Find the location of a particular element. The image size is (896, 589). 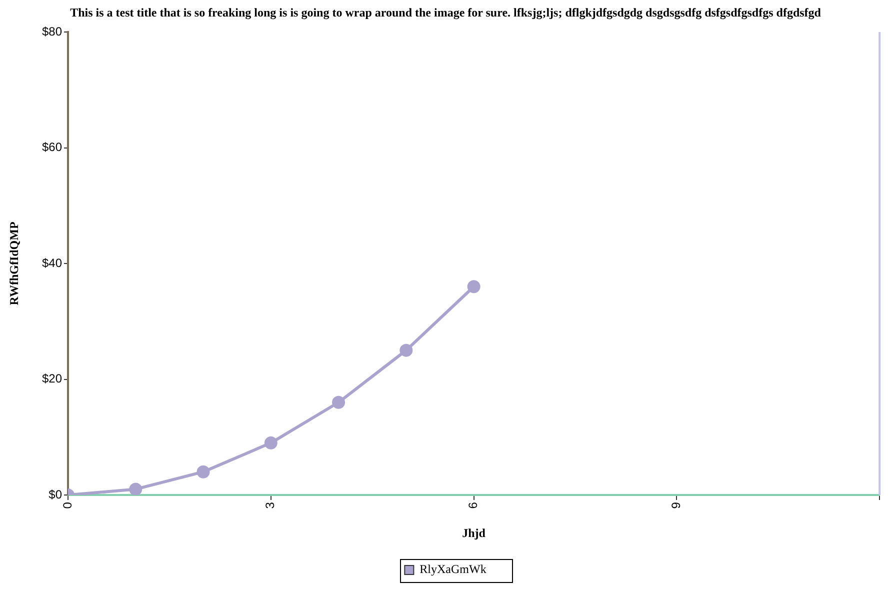

chart-title: This is a test title that is so freaking long is is going to wrap around the image for sure. lfksjg;ljs; dflgkjdfgsdgdg dsgdsgsdfg dsfgsdfgsdfgs dfgdsfgd is located at coordinates (446, 12).